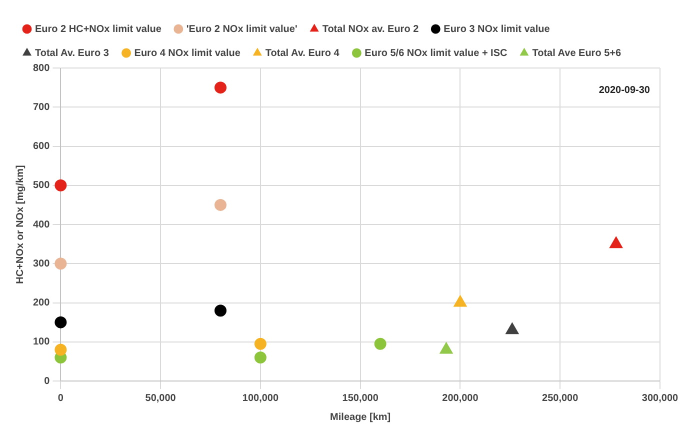 The height and width of the screenshot is (432, 685). I want to click on y-tick-label: 300, so click(41, 264).